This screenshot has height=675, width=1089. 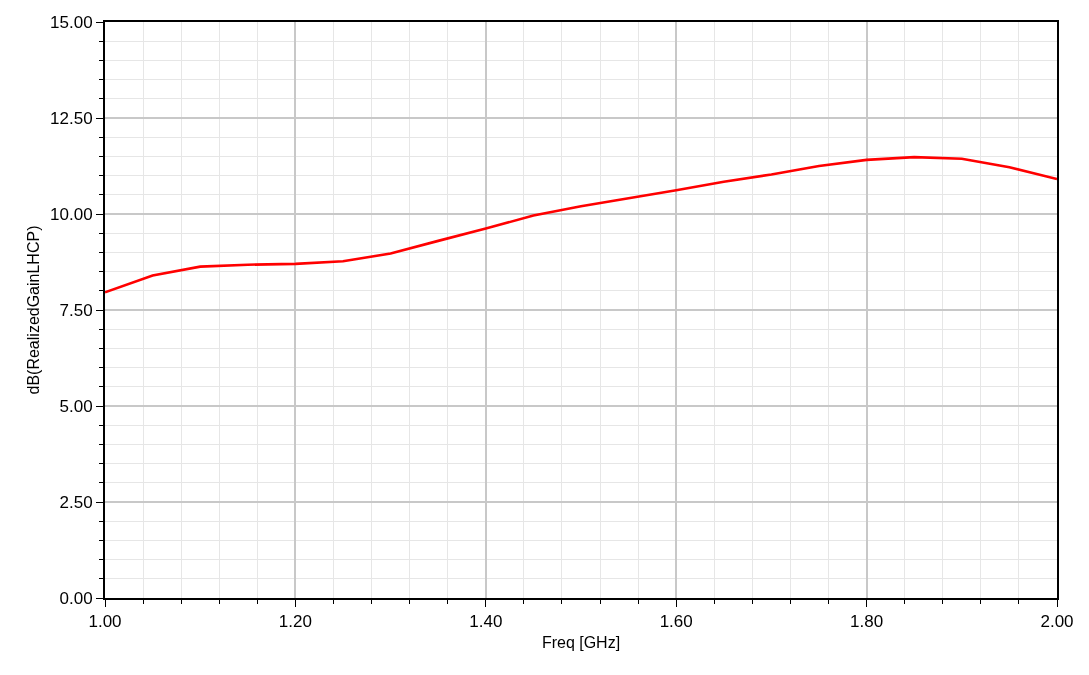 I want to click on y-tick-label: 2.50, so click(x=76, y=502).